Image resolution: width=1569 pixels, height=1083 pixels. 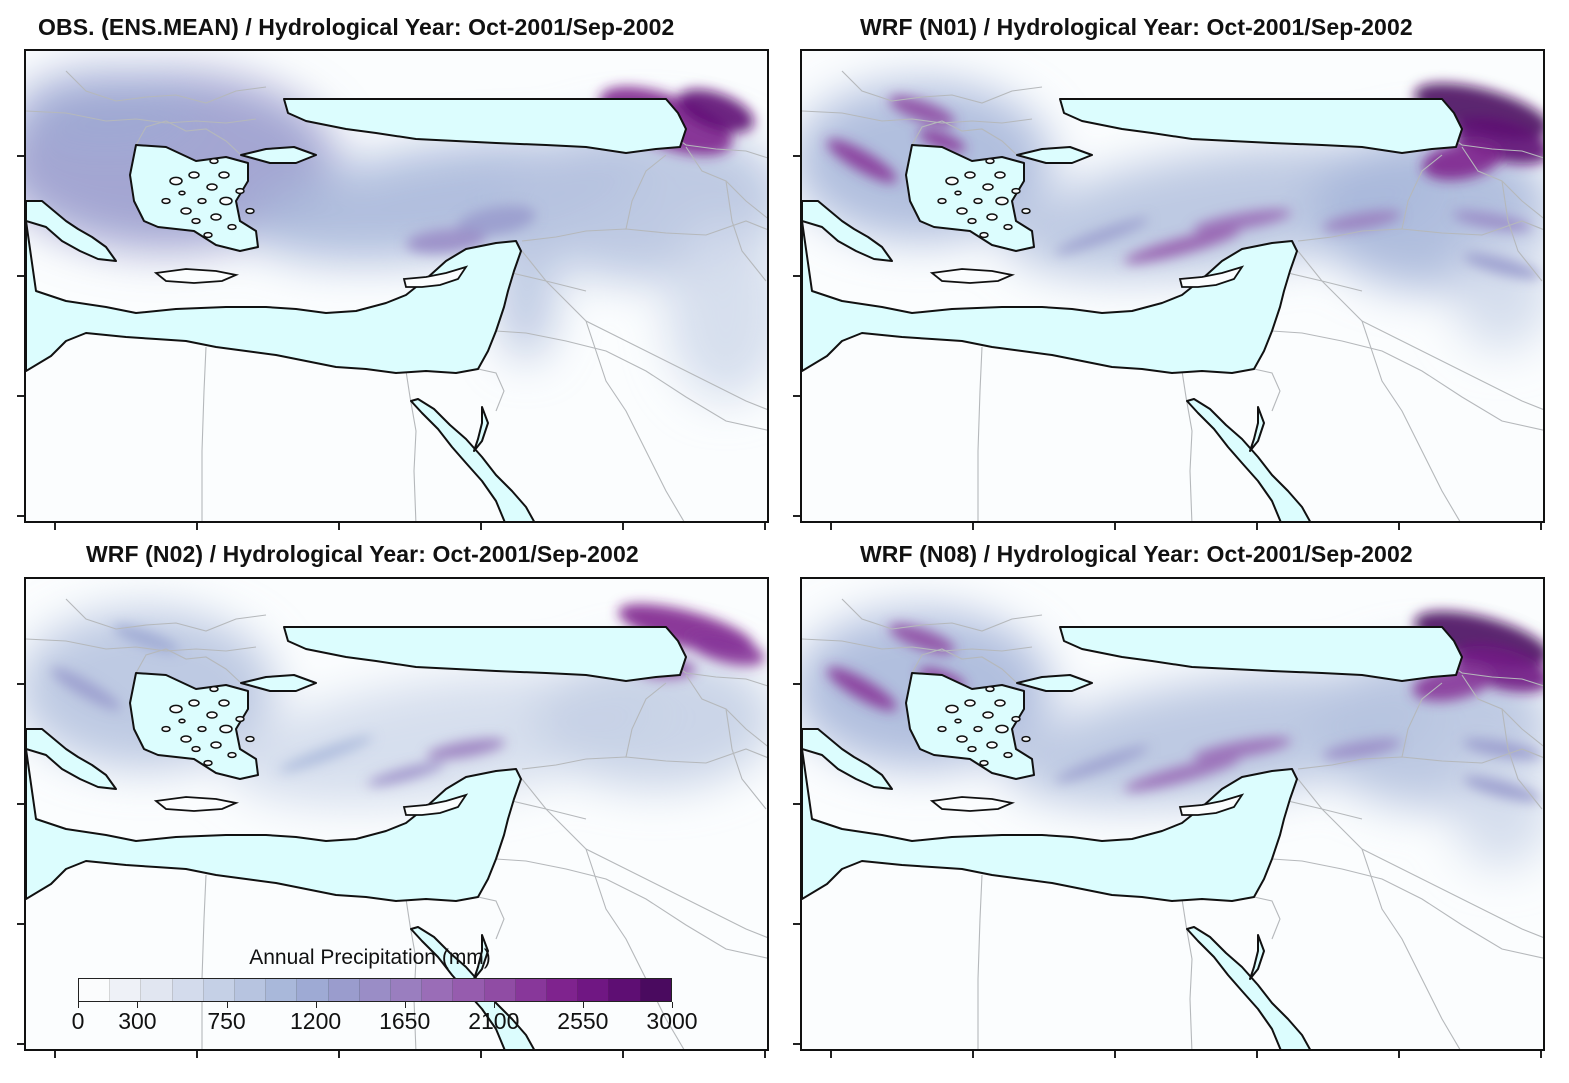 What do you see at coordinates (1248, 459) in the screenshot?
I see `red-sea` at bounding box center [1248, 459].